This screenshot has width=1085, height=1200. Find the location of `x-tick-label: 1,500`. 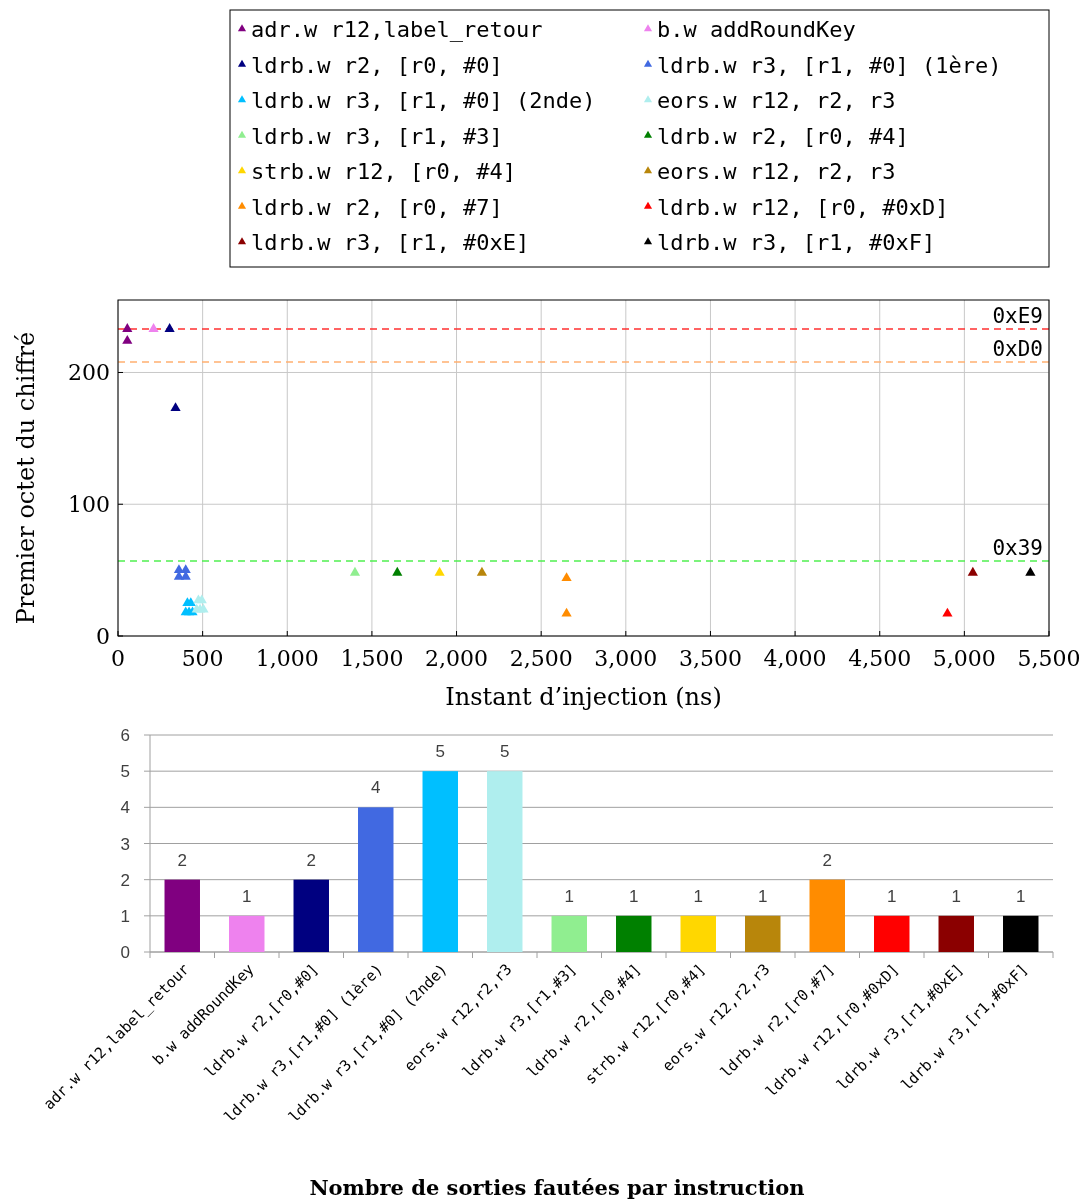

x-tick-label: 1,500 is located at coordinates (372, 658).